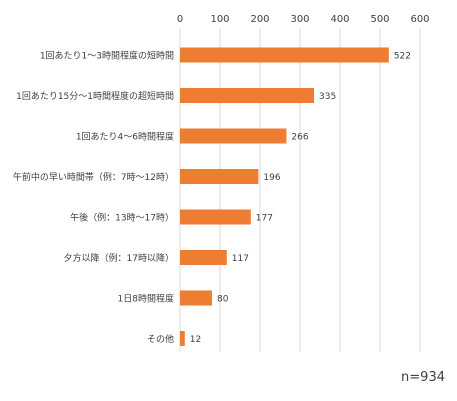  I want to click on category-label: 1回あたり4～6時間程度, so click(125, 137).